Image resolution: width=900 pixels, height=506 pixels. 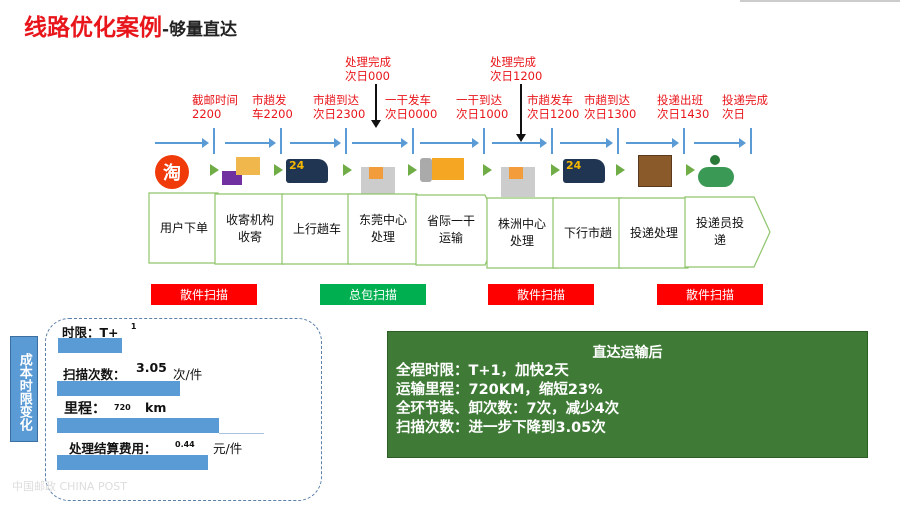 What do you see at coordinates (138, 425) in the screenshot?
I see `mileage-bar` at bounding box center [138, 425].